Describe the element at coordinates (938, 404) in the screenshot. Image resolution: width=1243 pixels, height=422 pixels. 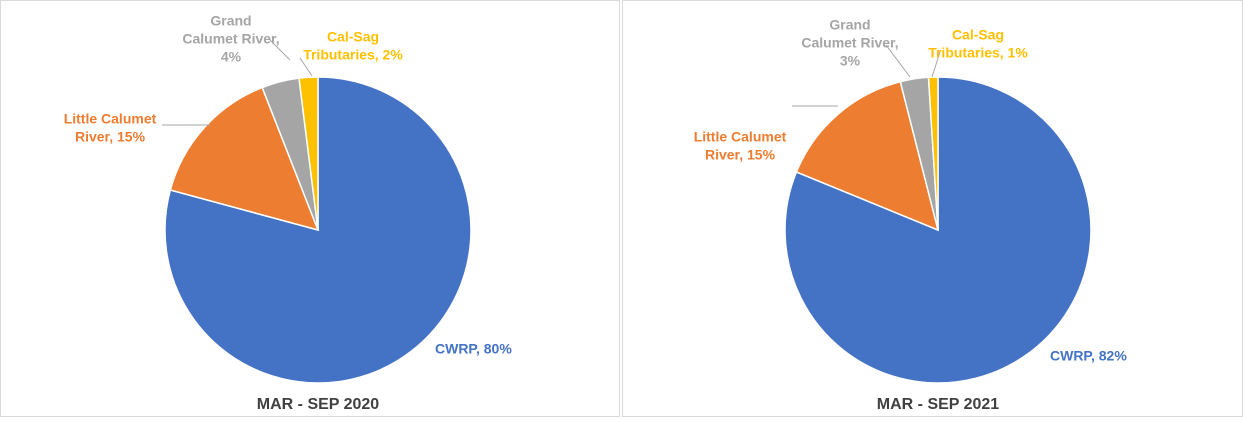
I see `chart-title: MAR - SEP 2021` at that location.